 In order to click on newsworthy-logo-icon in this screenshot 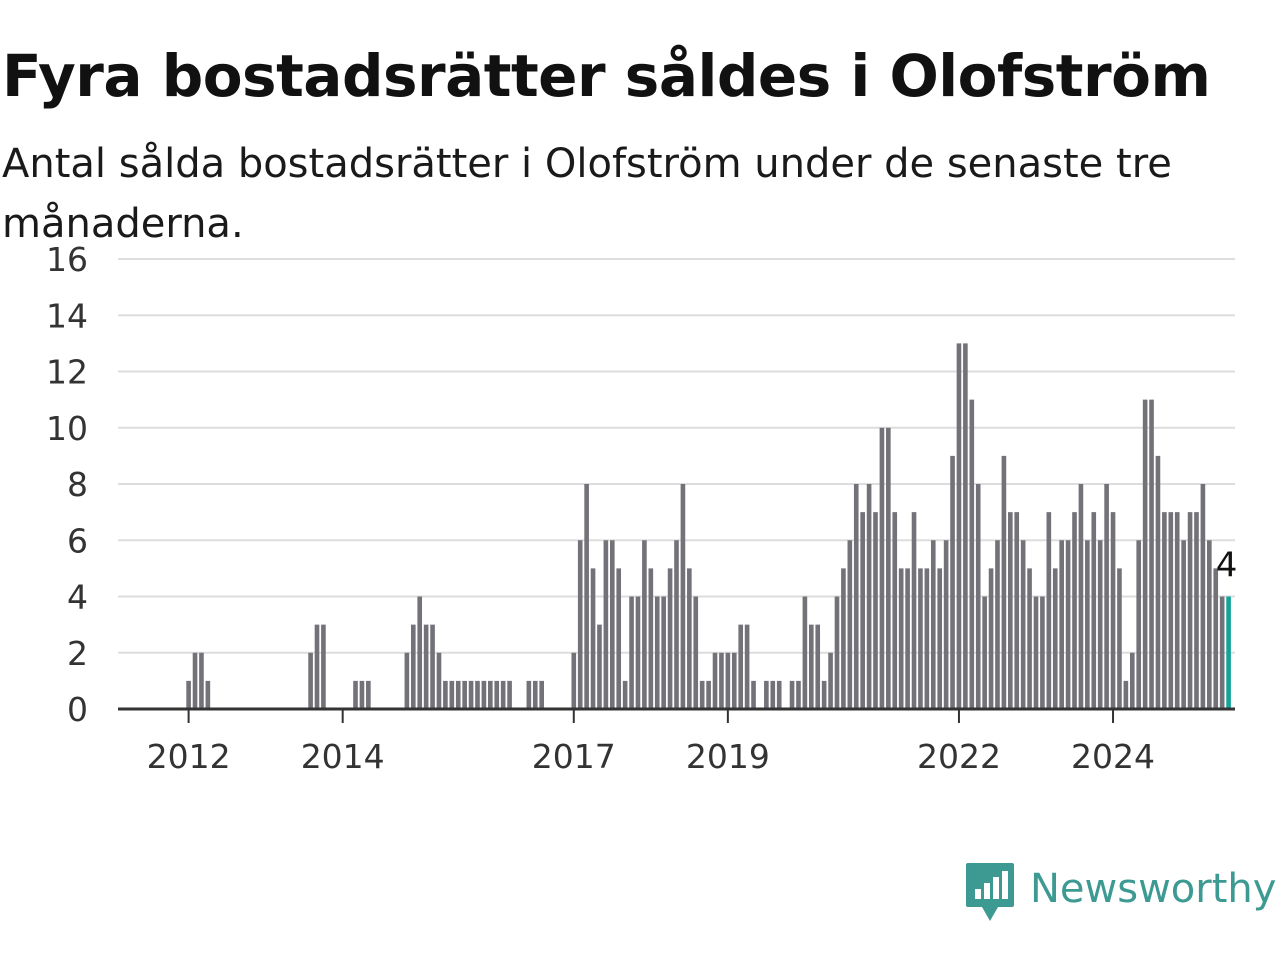, I will do `click(990, 892)`.